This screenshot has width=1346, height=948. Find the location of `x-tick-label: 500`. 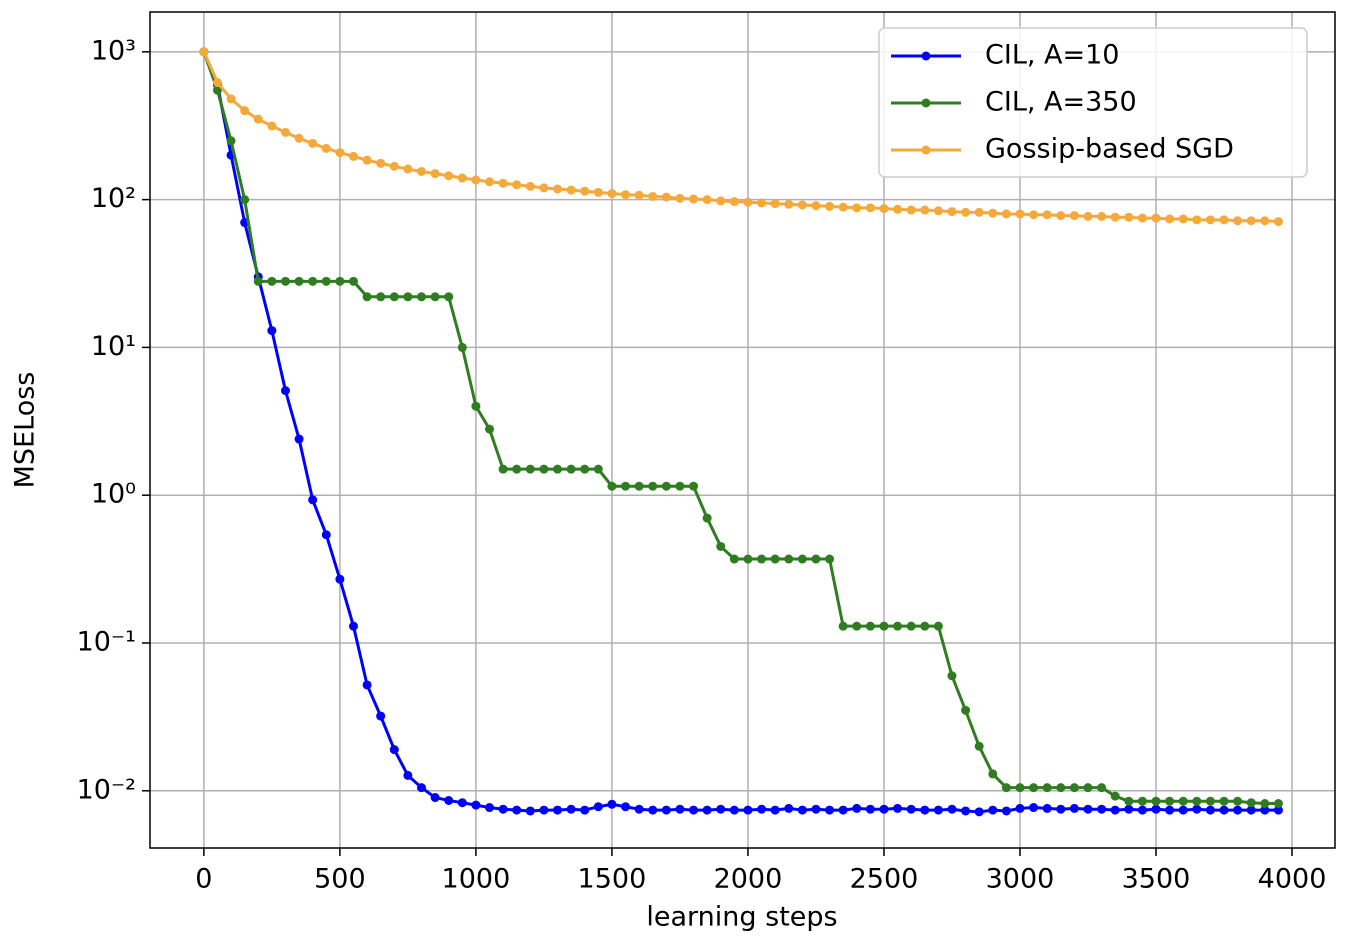

x-tick-label: 500 is located at coordinates (340, 879).